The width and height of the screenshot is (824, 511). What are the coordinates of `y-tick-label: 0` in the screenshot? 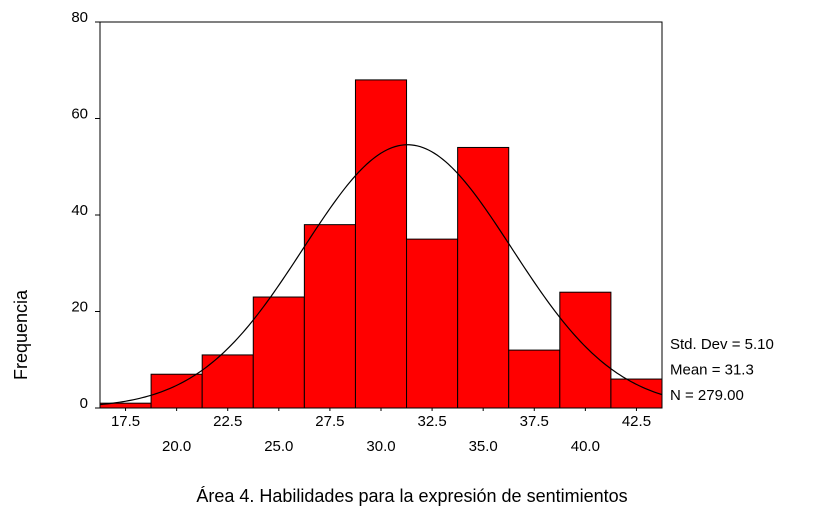 It's located at (84, 403).